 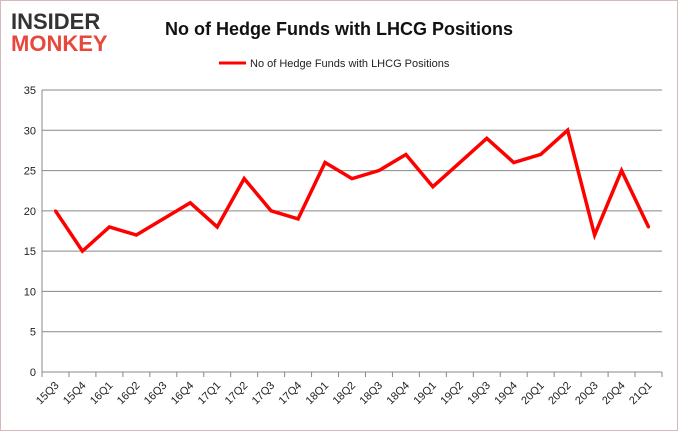 What do you see at coordinates (156, 394) in the screenshot?
I see `x-tick-label: 16Q3` at bounding box center [156, 394].